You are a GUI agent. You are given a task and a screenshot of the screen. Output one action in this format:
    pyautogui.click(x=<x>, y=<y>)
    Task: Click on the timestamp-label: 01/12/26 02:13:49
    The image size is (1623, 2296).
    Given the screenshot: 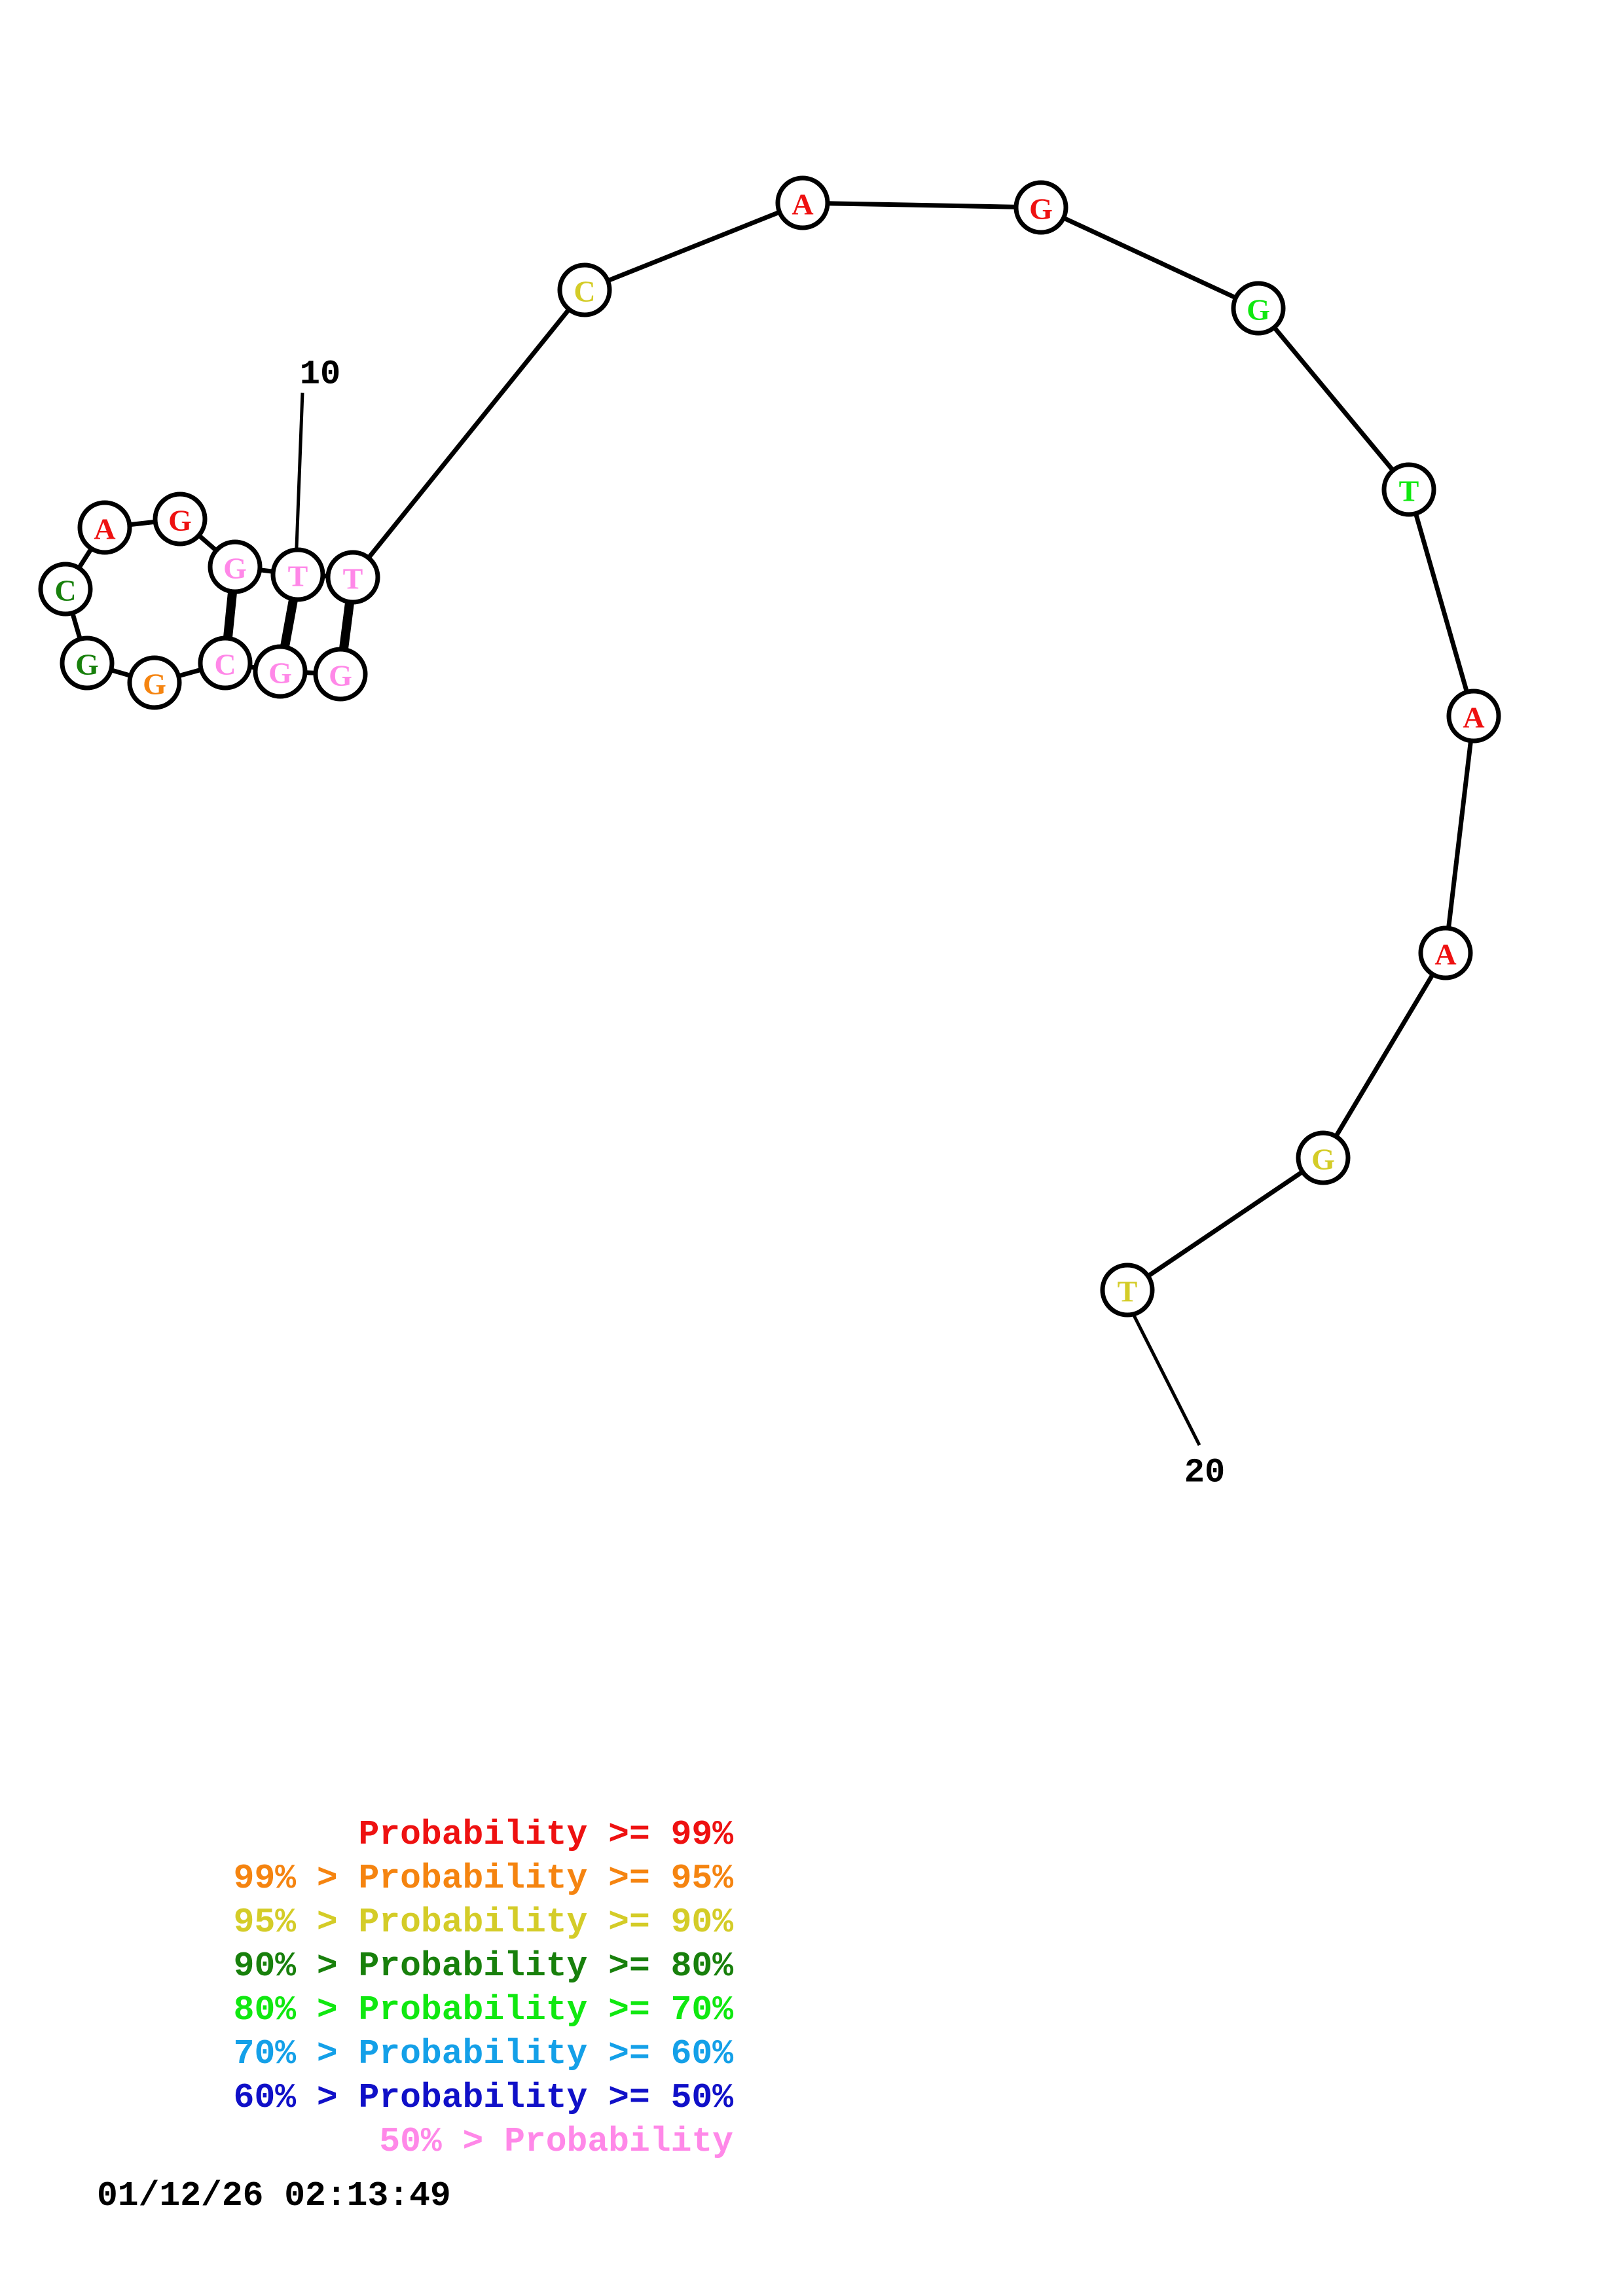 What is the action you would take?
    pyautogui.click(x=274, y=2195)
    